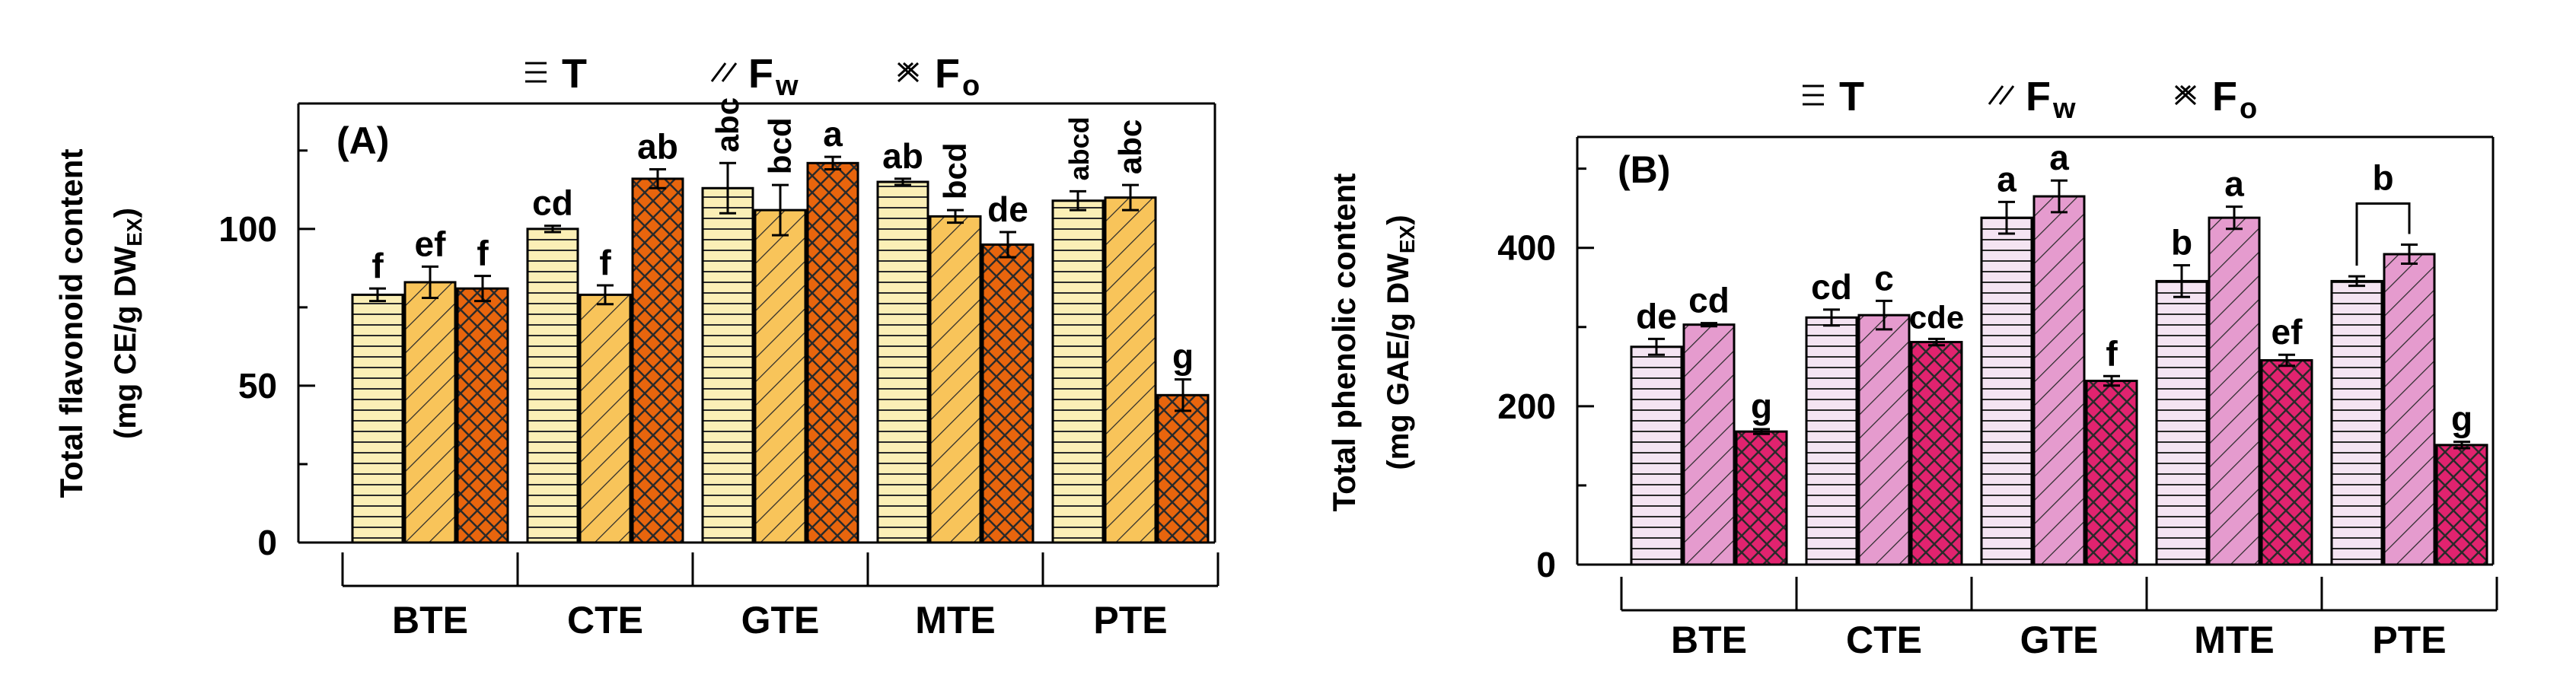  I want to click on bracket-label: b, so click(2382, 178).